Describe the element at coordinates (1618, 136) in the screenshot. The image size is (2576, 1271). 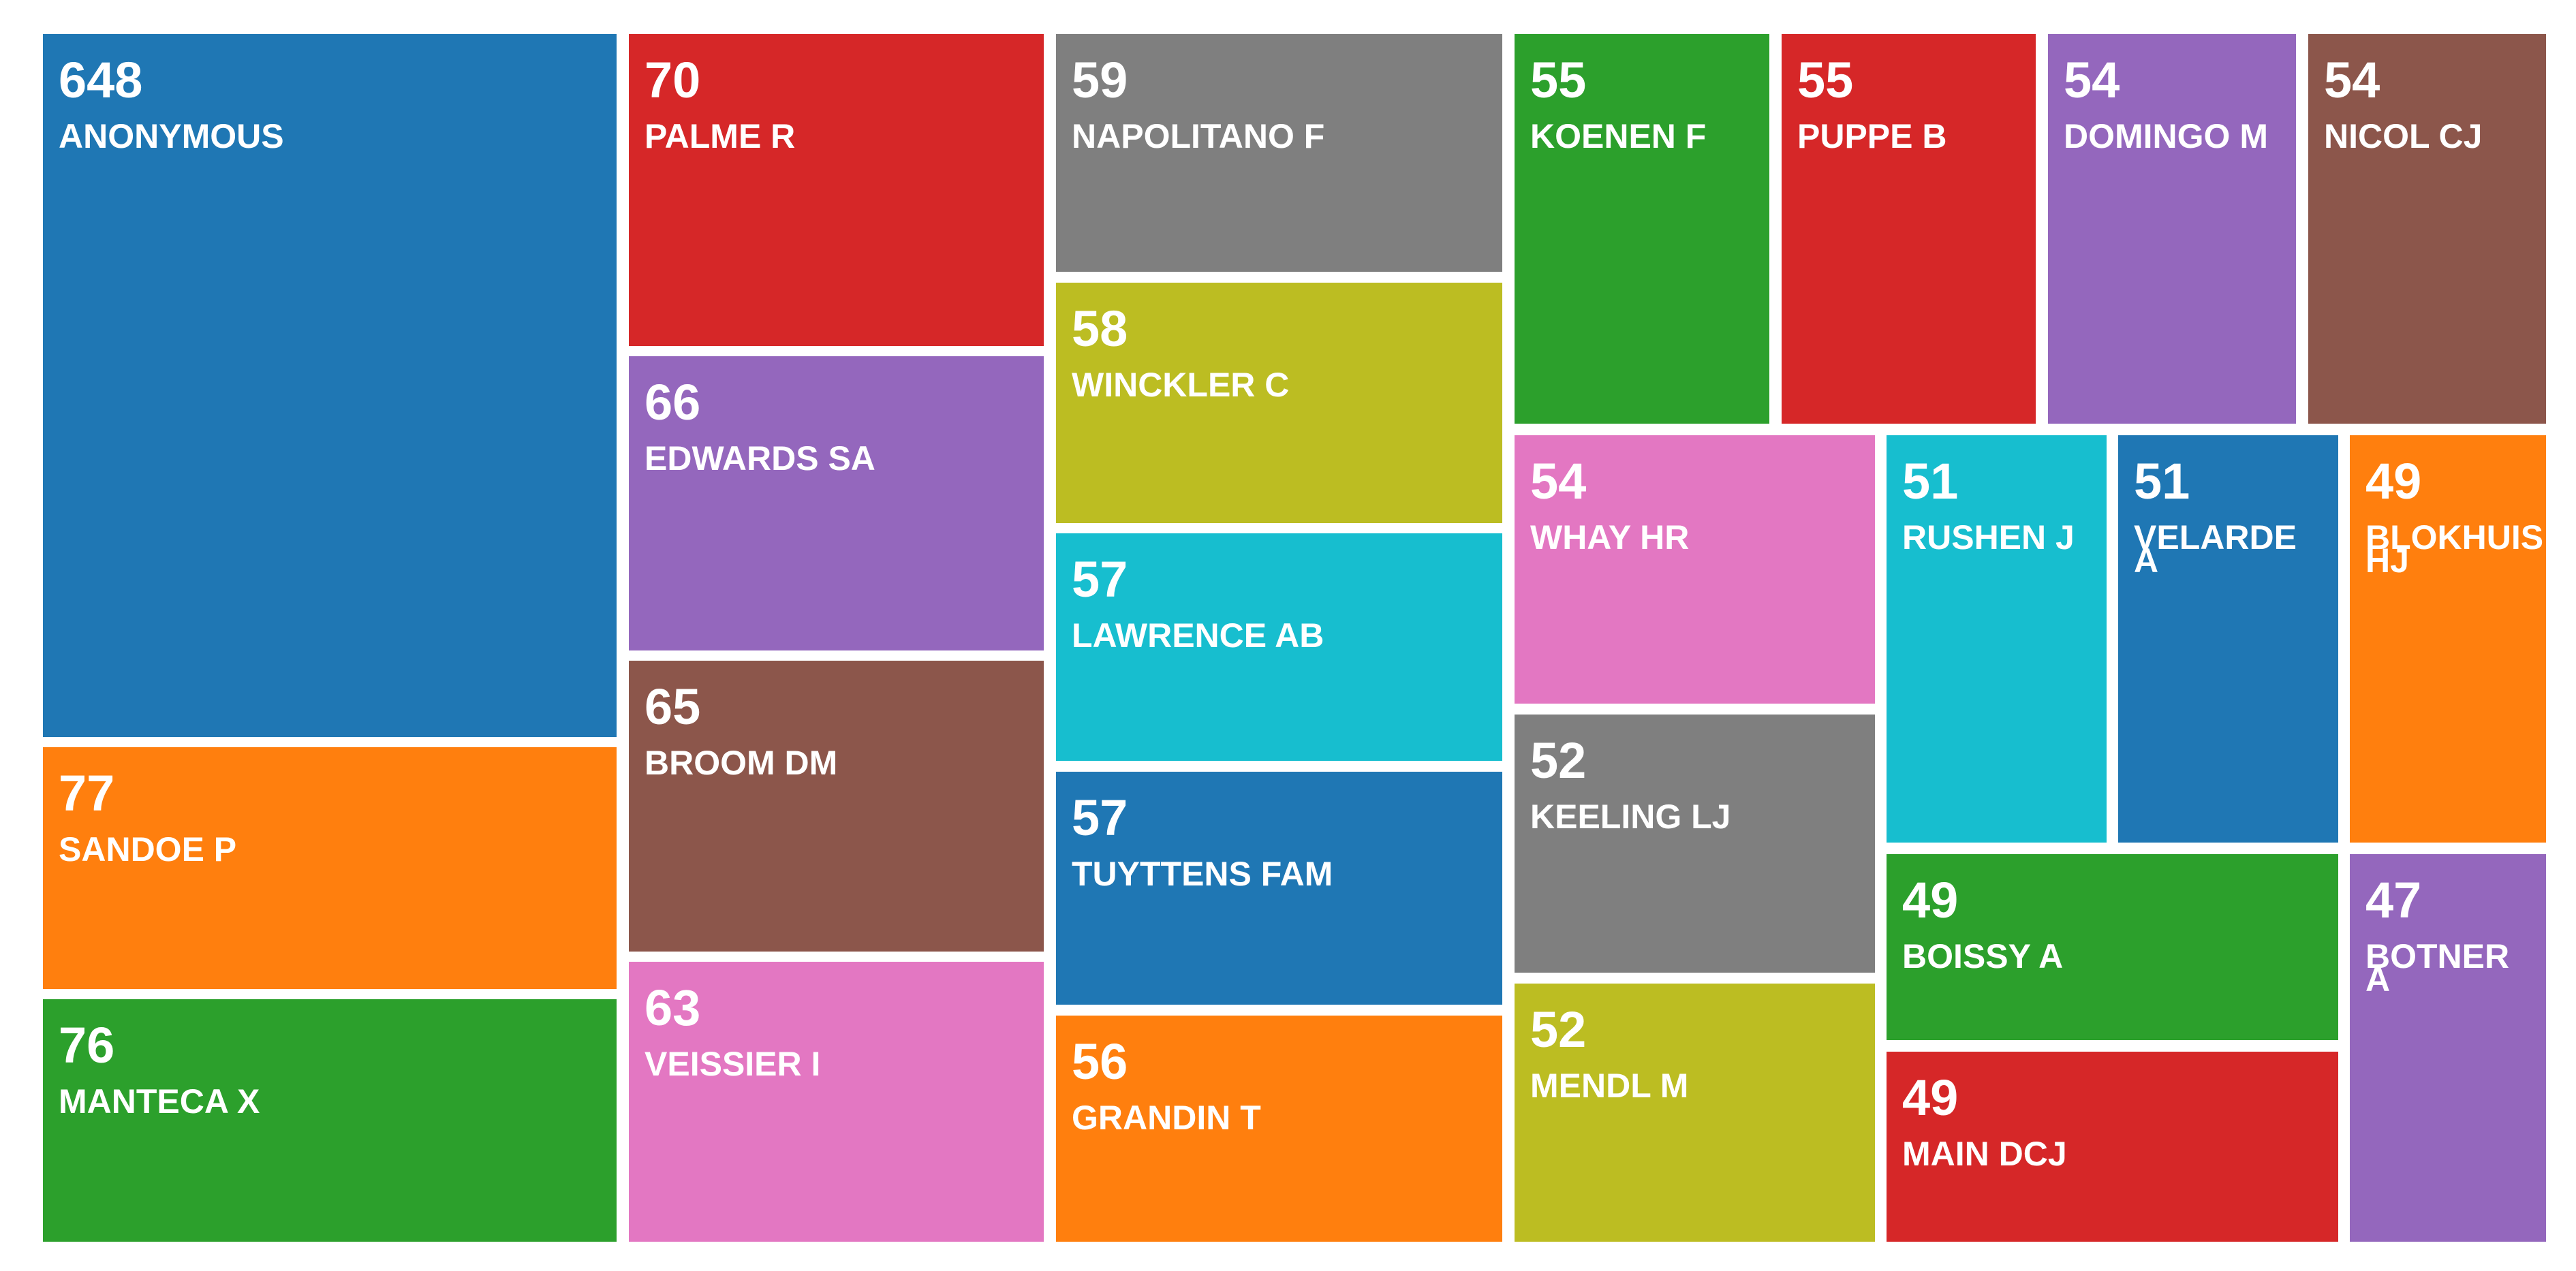
I see `tile-label-koenen-f: KOENEN F` at that location.